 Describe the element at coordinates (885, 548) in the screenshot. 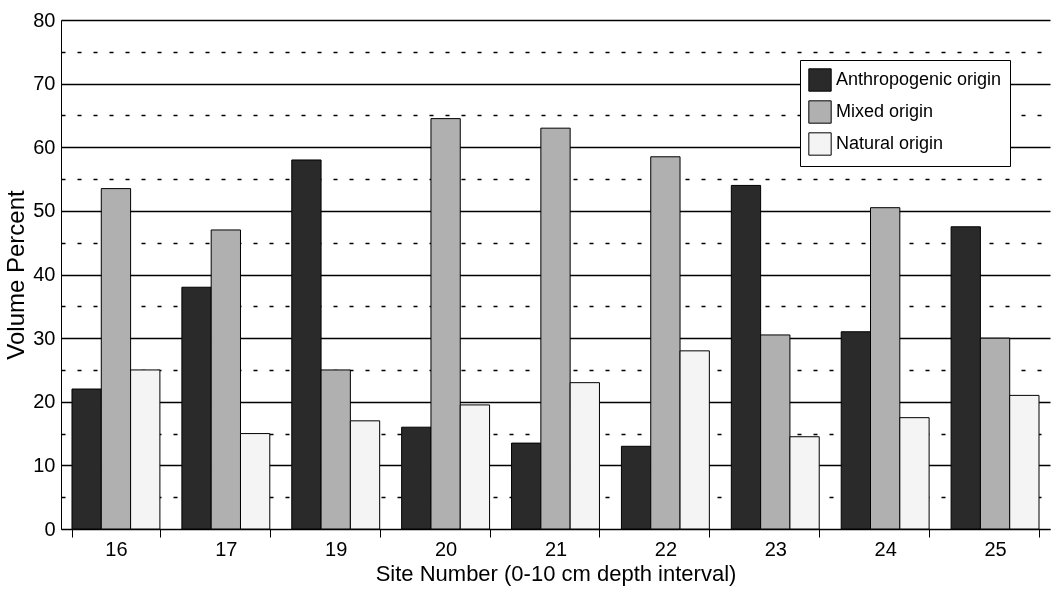

I see `x-tick-label: 24` at that location.